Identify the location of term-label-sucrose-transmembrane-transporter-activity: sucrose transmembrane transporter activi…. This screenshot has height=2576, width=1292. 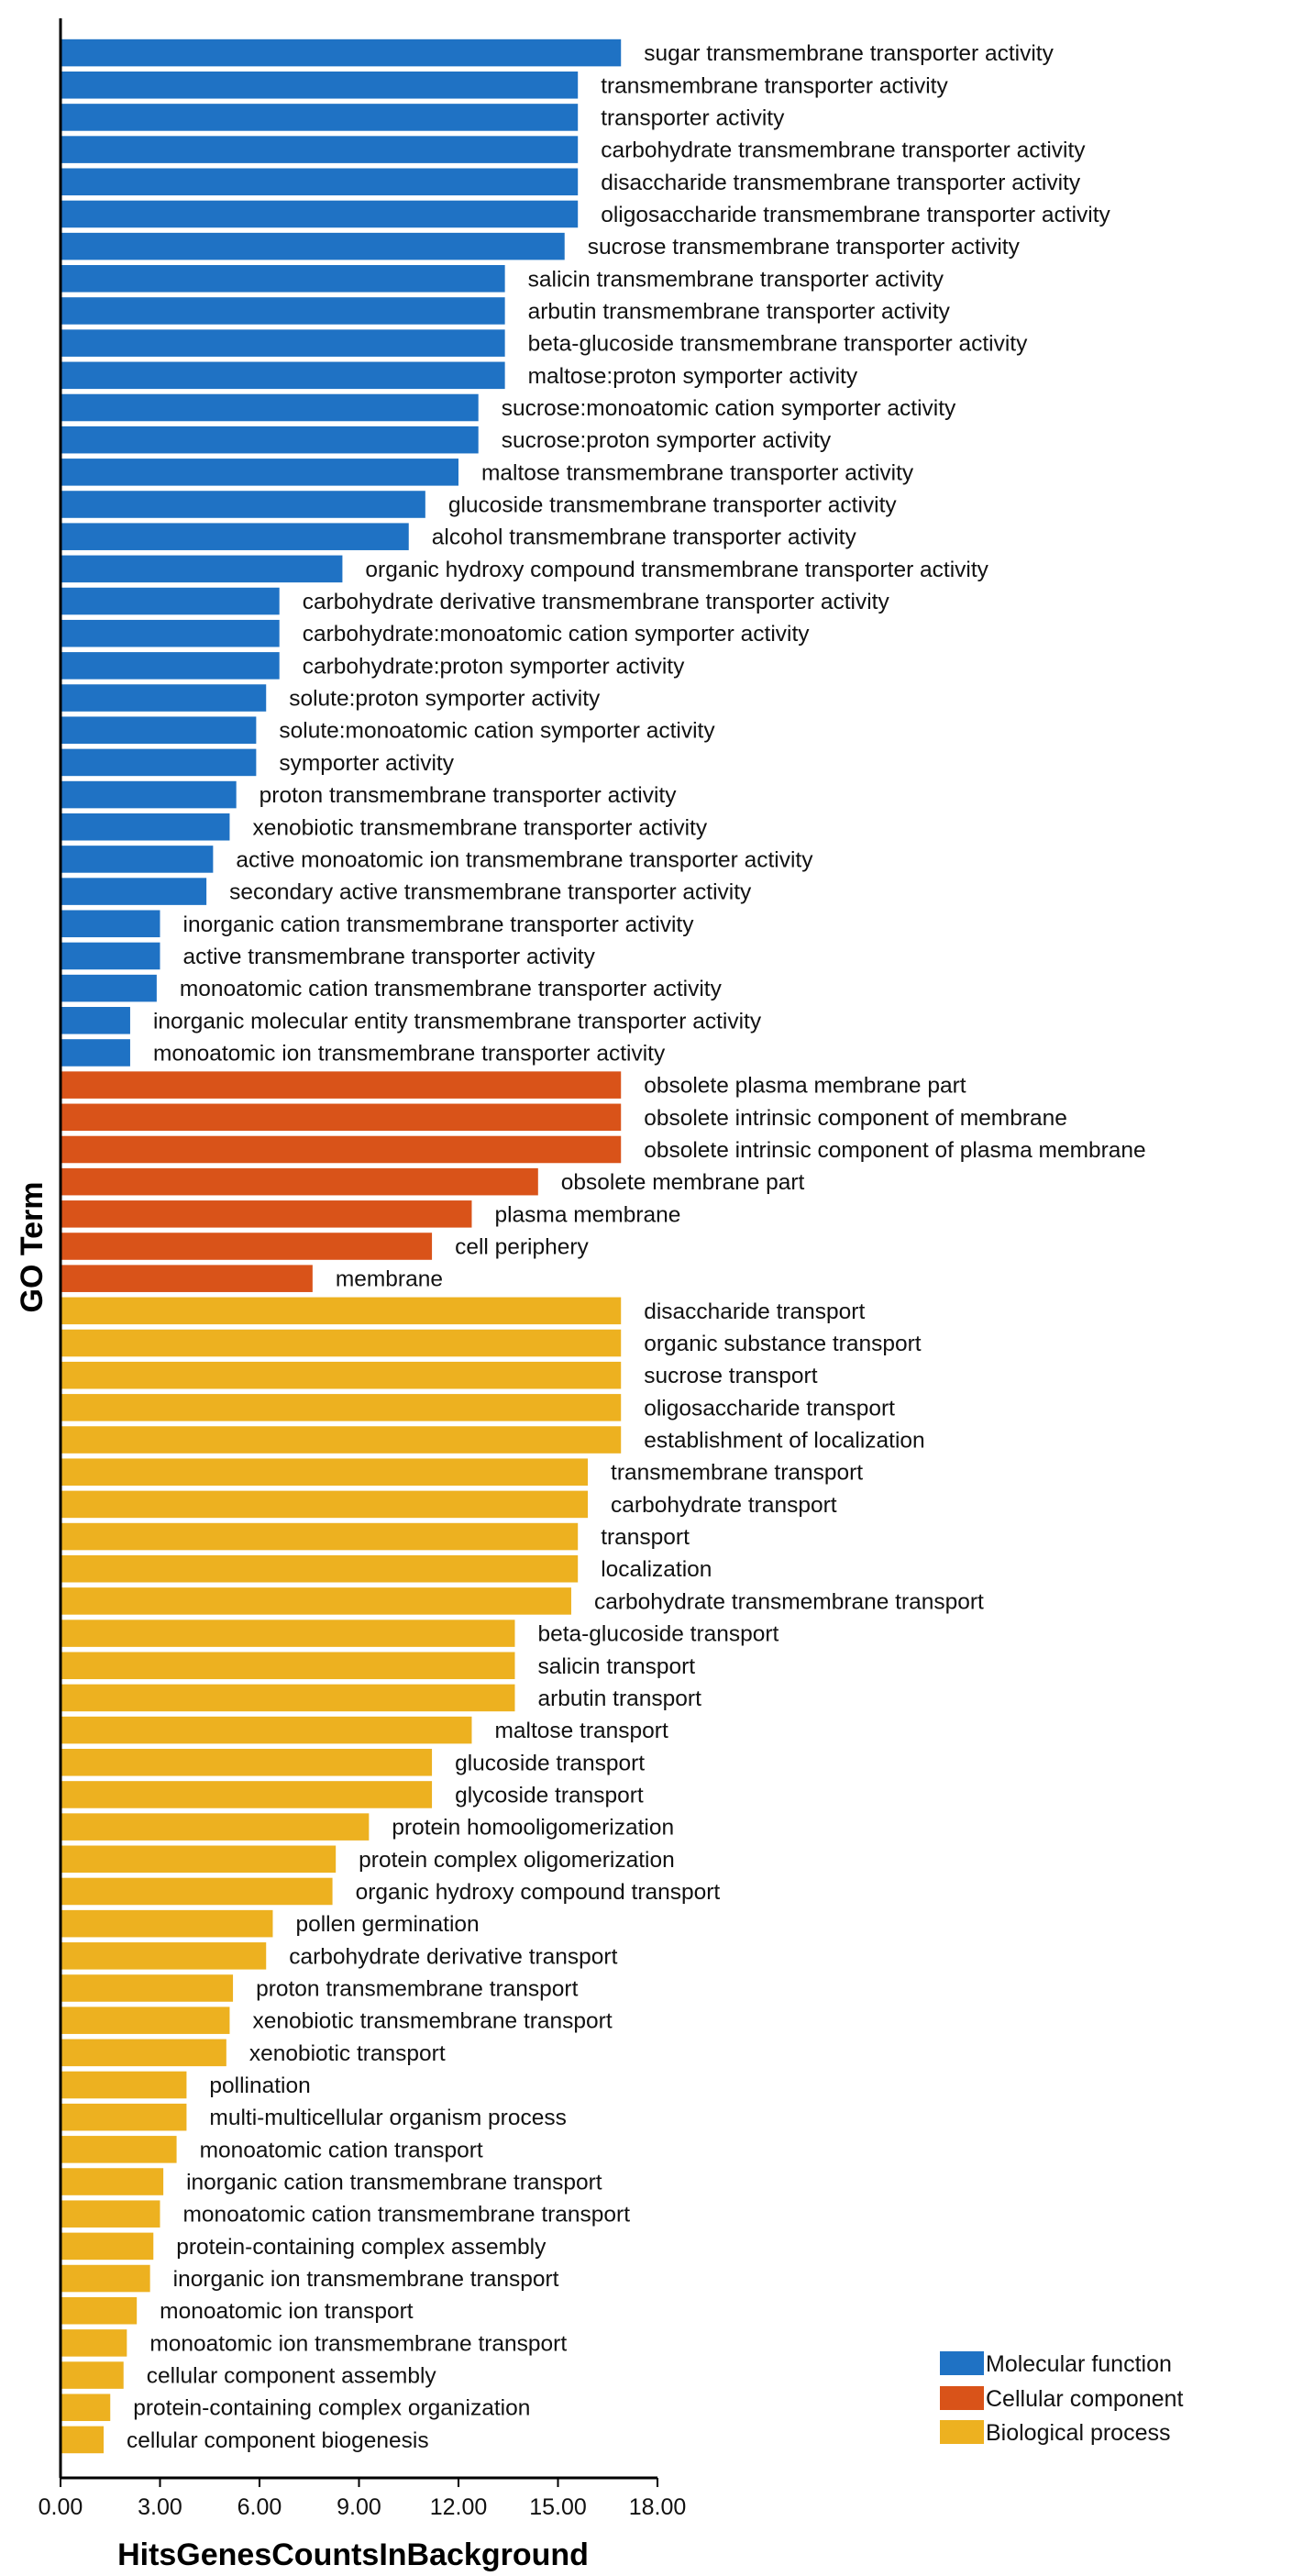
(804, 247).